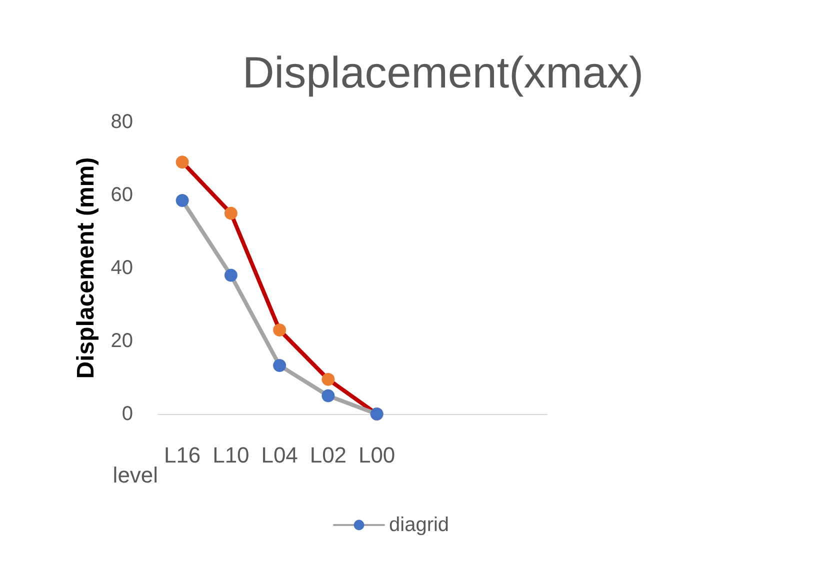  What do you see at coordinates (135, 475) in the screenshot?
I see `x-axis-title: level` at bounding box center [135, 475].